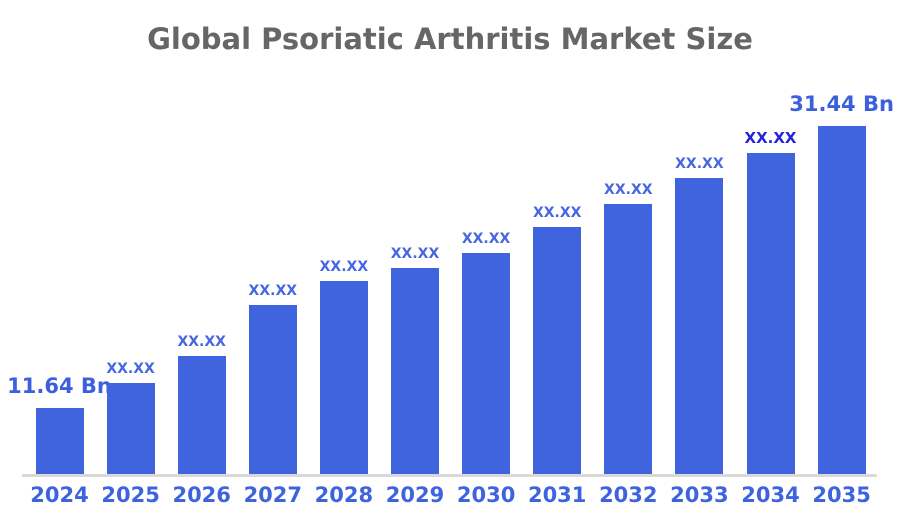 The height and width of the screenshot is (525, 900). What do you see at coordinates (415, 254) in the screenshot?
I see `bar-value-label-2029: XX.XX` at bounding box center [415, 254].